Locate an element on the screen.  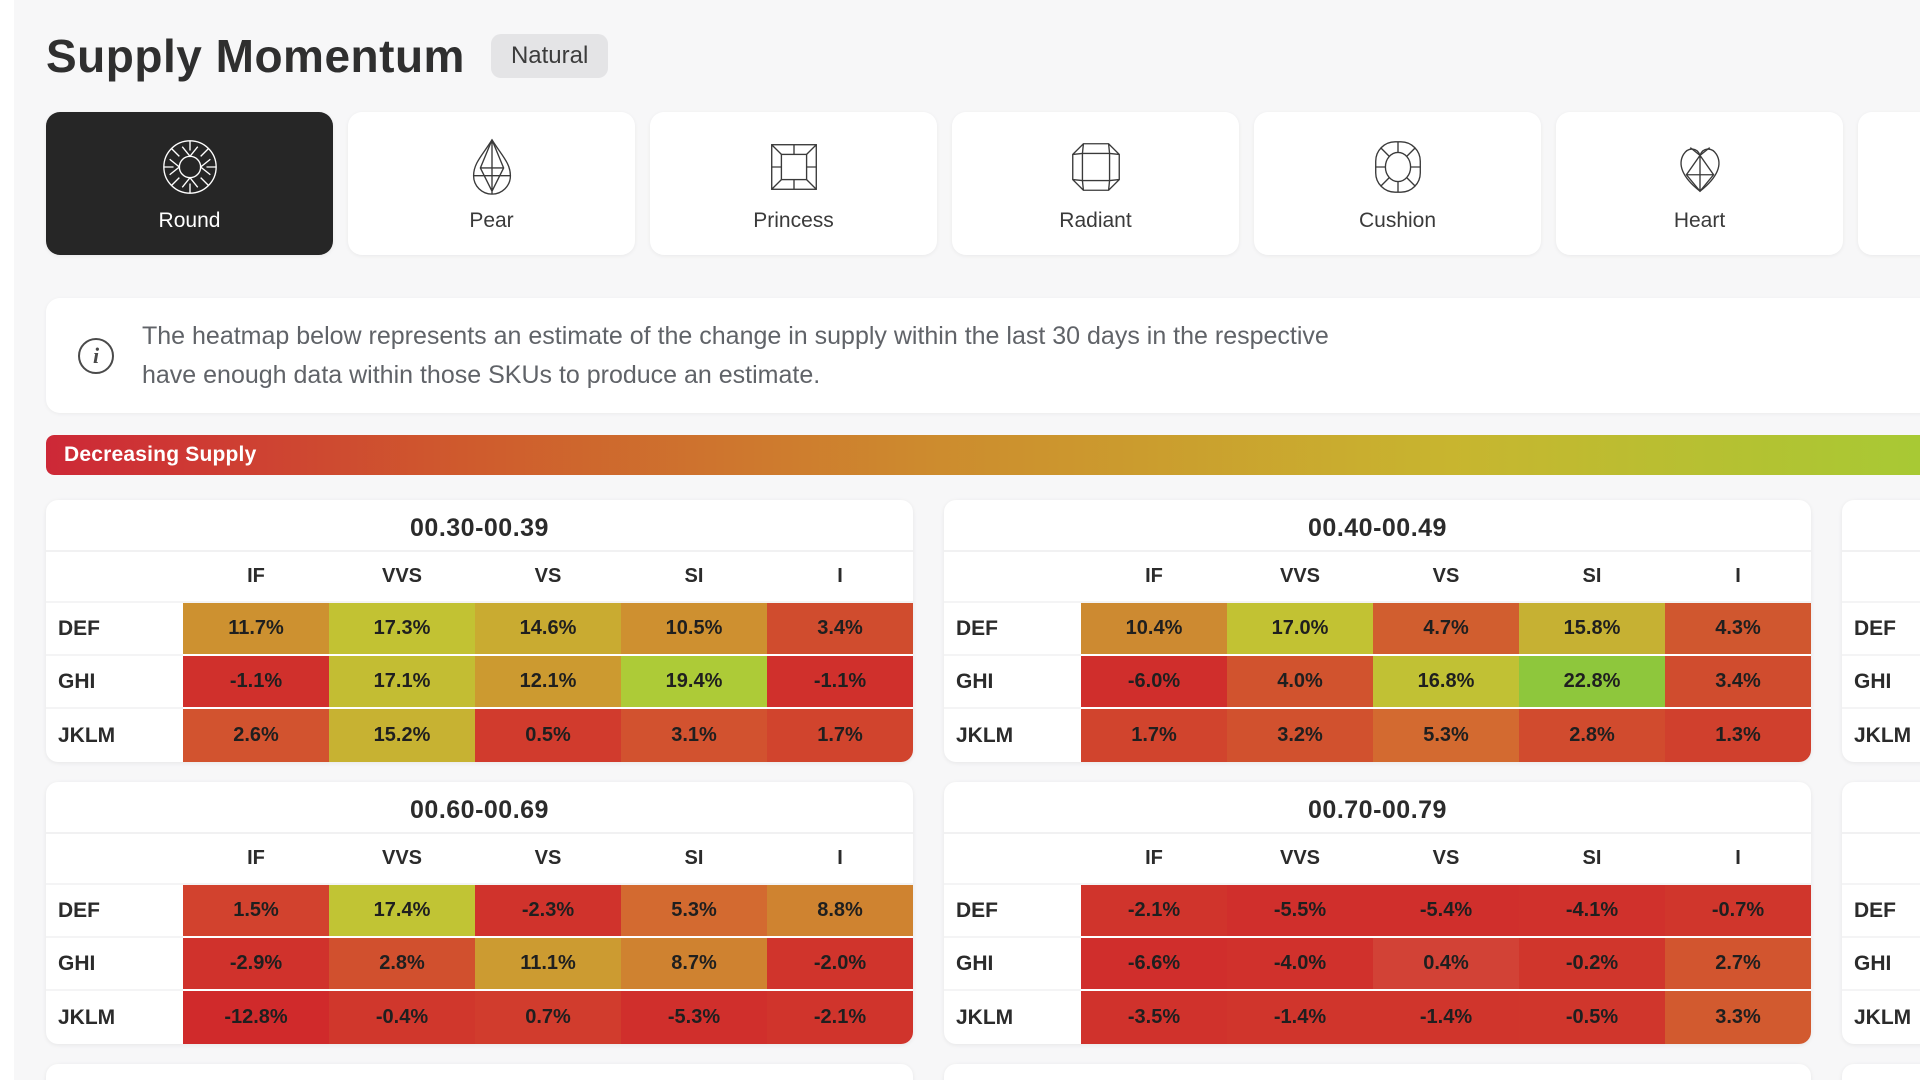
heatmap-row-JKLM: JKLM -3.5% -1.4% -1.4% -0.5% 3.3% is located at coordinates (1377, 1017).